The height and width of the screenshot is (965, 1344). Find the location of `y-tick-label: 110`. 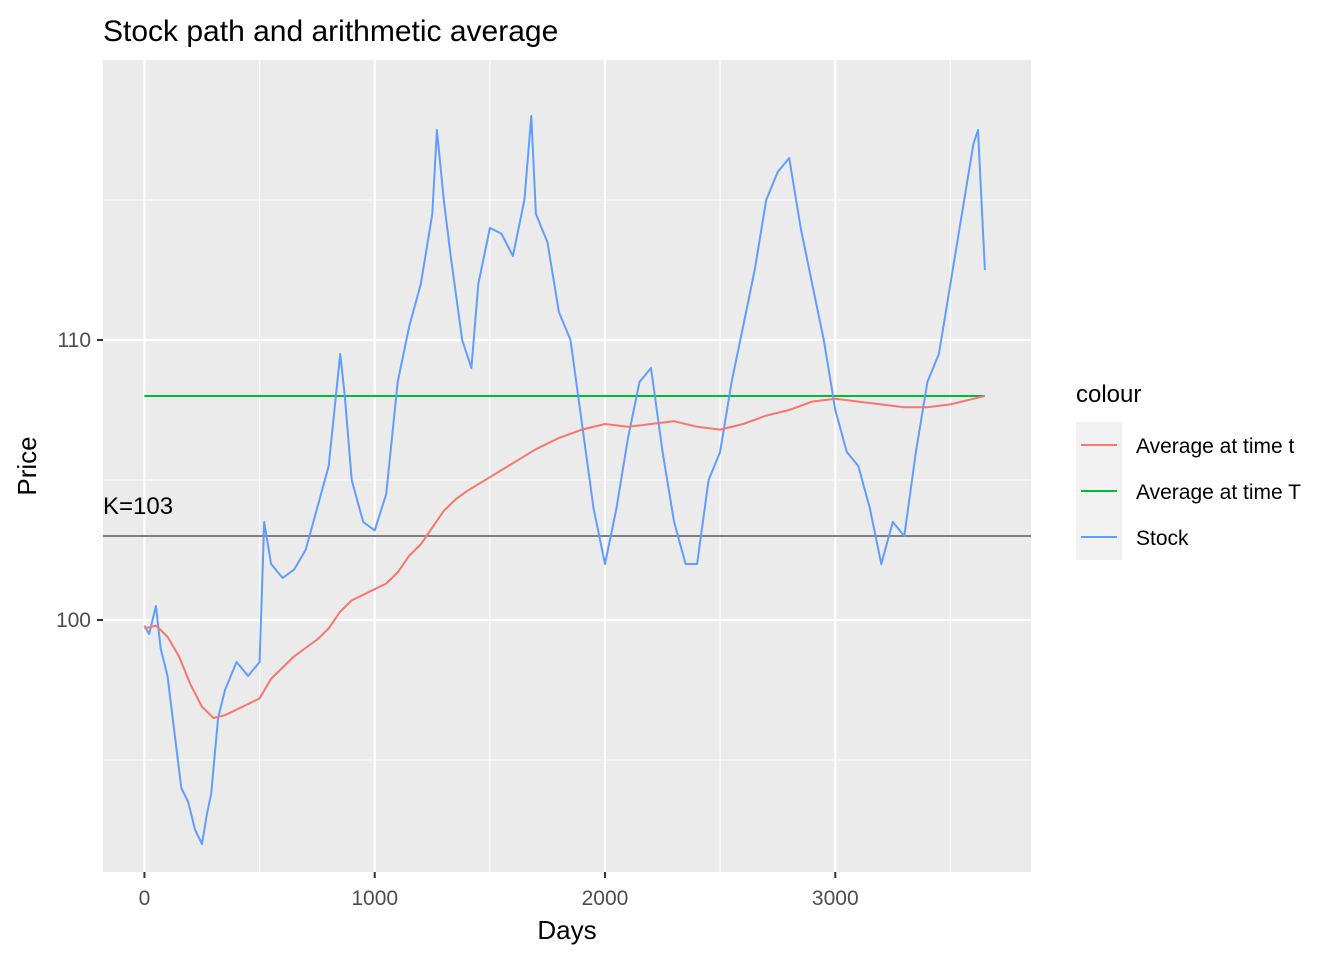

y-tick-label: 110 is located at coordinates (74, 340).